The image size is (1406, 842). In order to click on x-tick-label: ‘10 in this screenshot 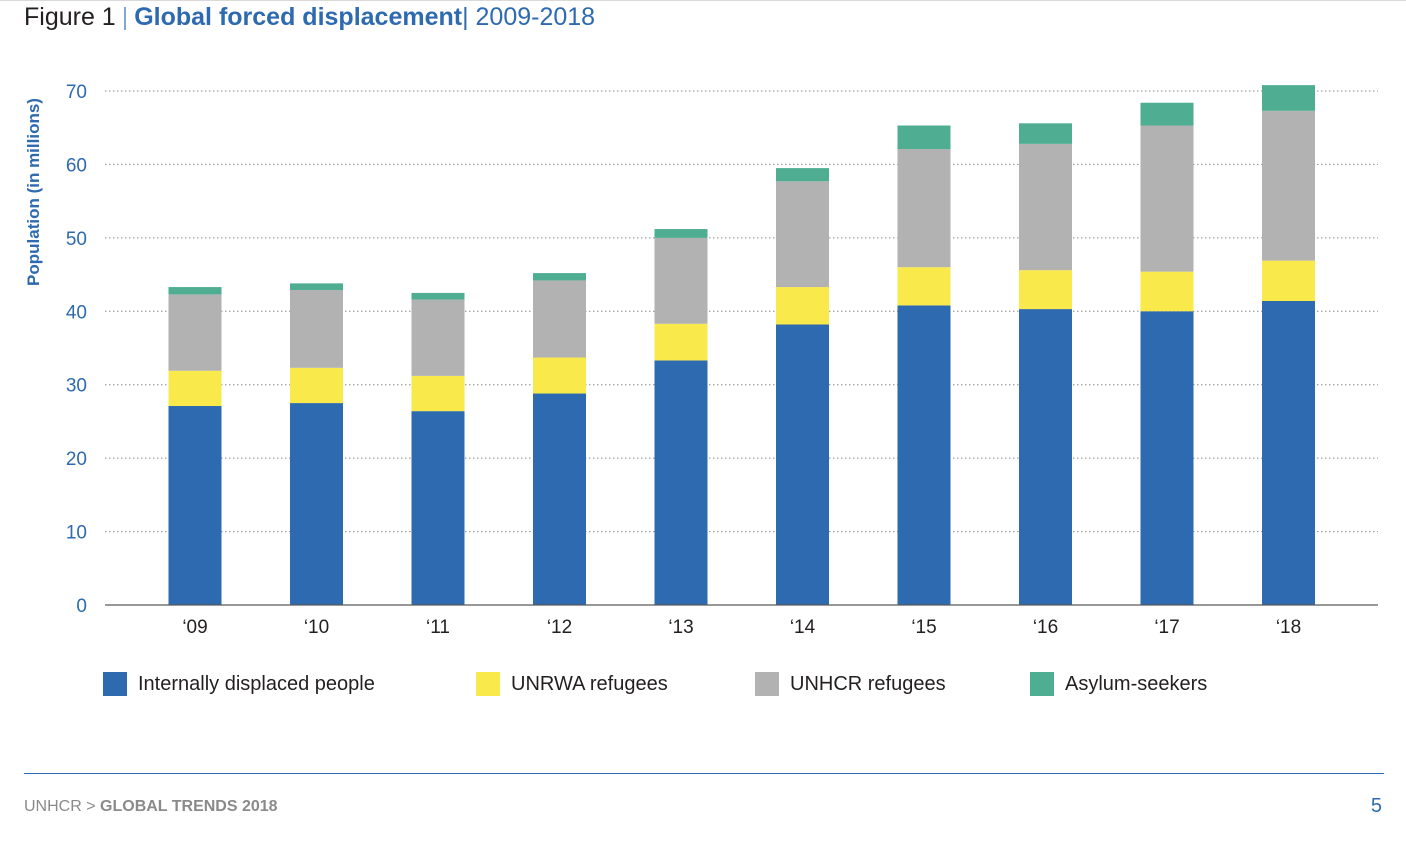, I will do `click(316, 627)`.